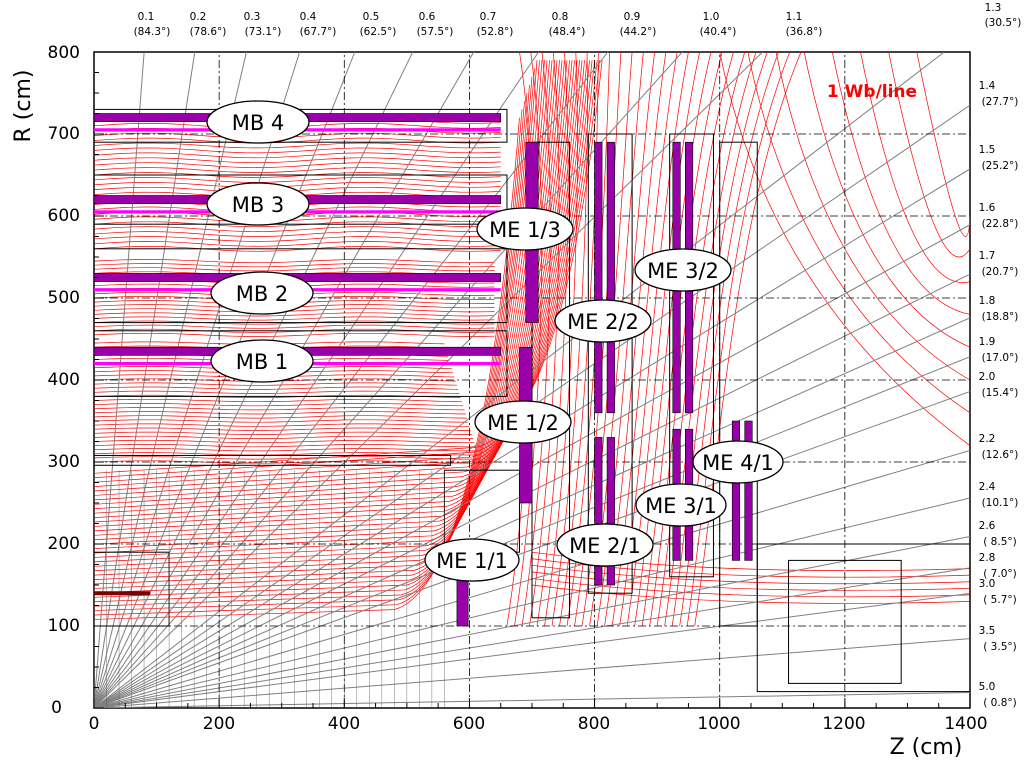 This screenshot has height=768, width=1025. I want to click on eta-value: 0.3, so click(252, 17).